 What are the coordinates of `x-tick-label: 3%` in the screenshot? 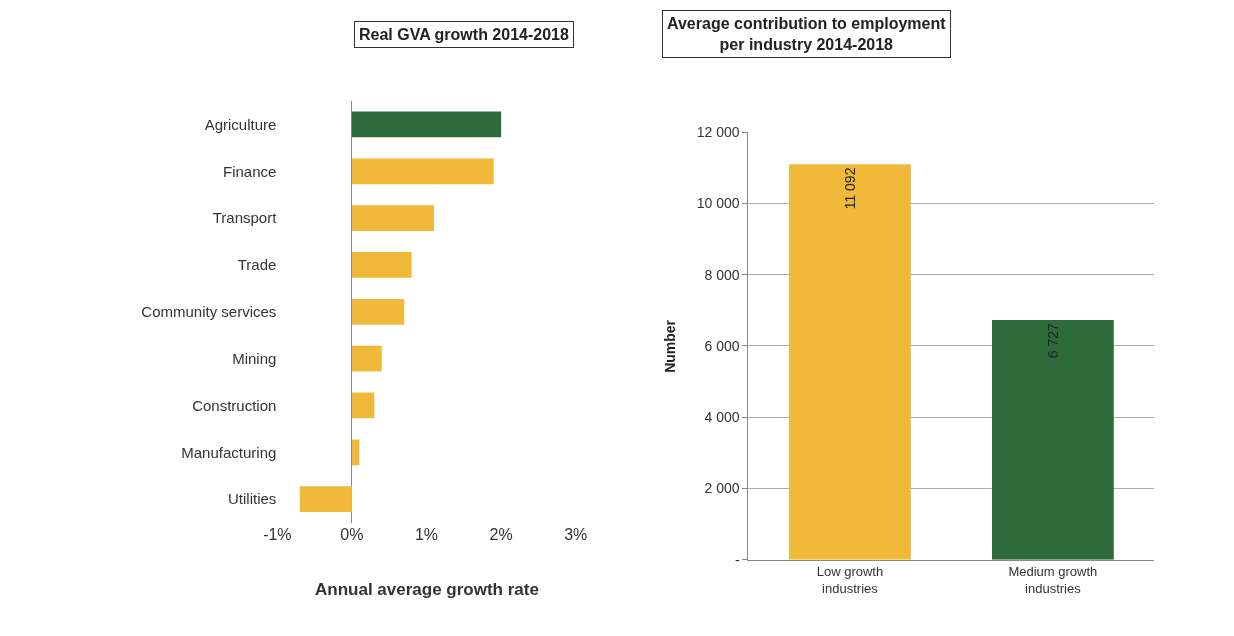 It's located at (576, 534).